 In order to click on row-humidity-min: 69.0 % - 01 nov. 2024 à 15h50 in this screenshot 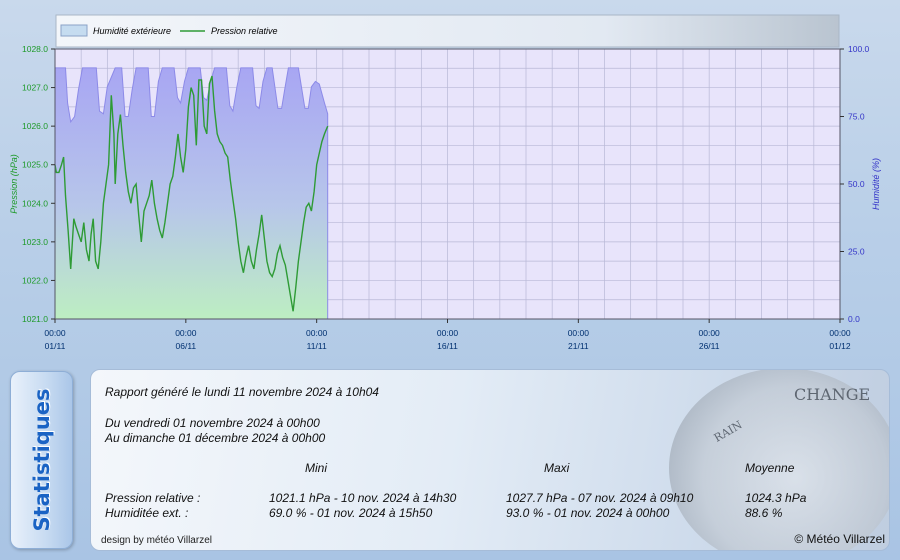, I will do `click(351, 513)`.